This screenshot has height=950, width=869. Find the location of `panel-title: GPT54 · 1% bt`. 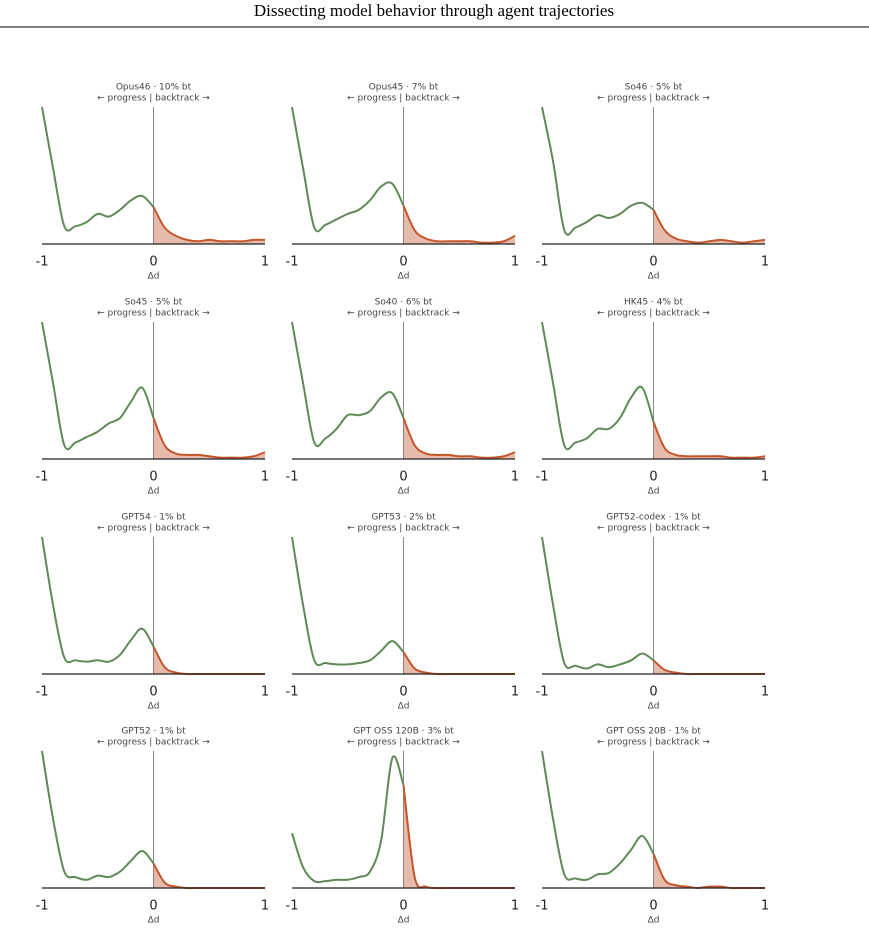

panel-title: GPT54 · 1% bt is located at coordinates (153, 518).